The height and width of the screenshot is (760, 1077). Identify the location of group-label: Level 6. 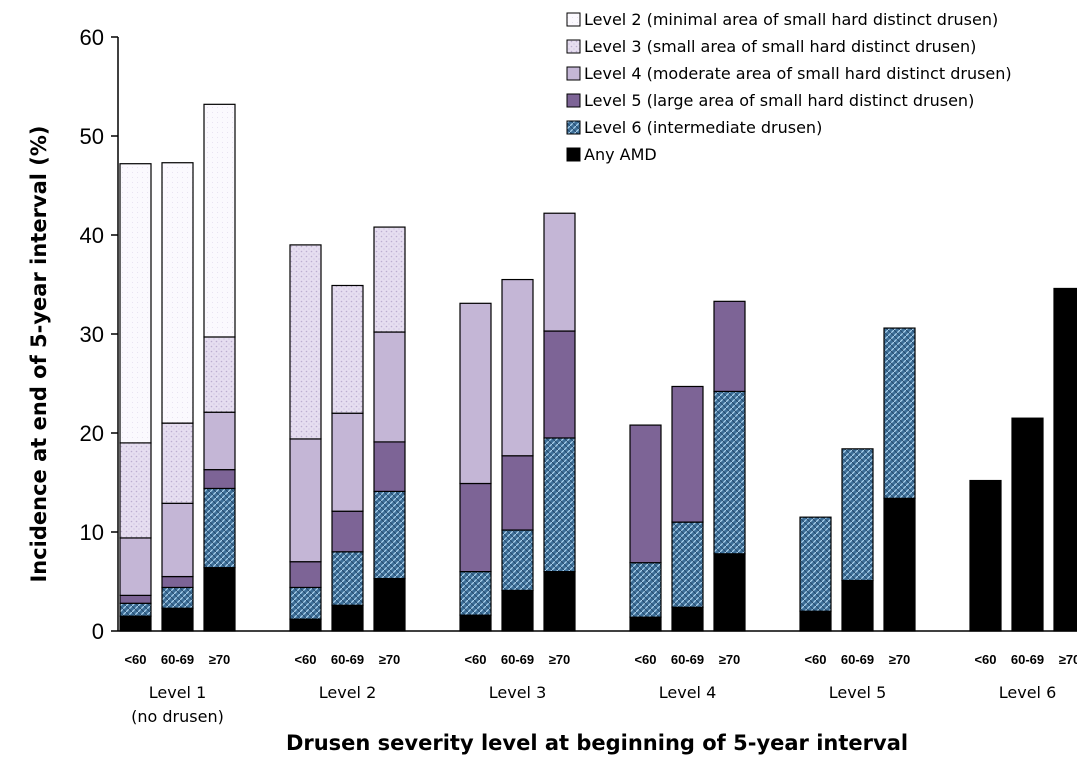
(1028, 692).